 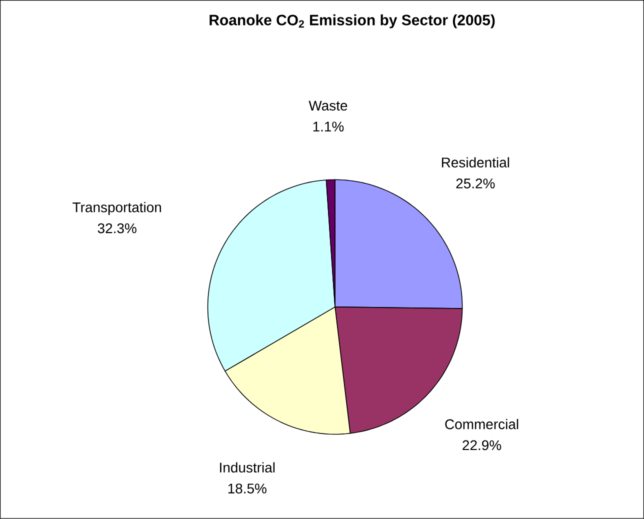 I want to click on slice-label: Residential, so click(x=476, y=162).